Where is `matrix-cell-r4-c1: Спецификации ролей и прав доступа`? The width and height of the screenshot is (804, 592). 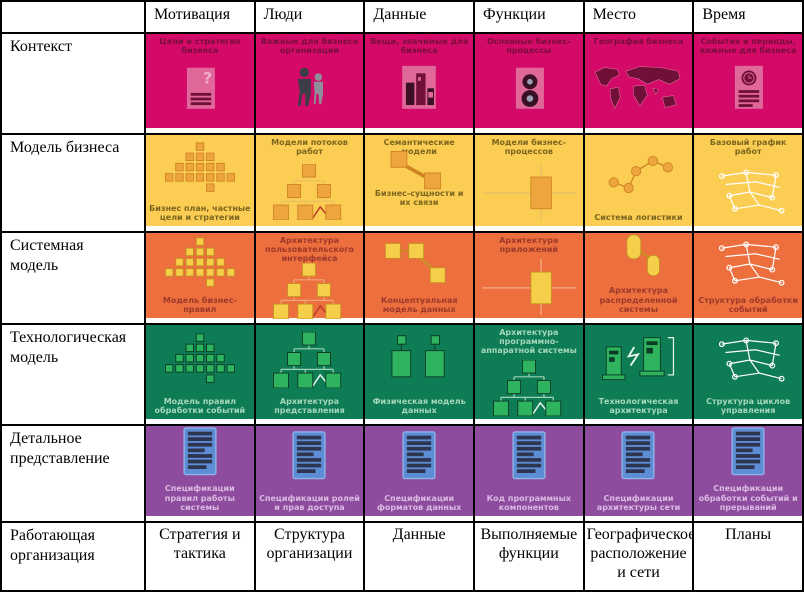 matrix-cell-r4-c1: Спецификации ролей и прав доступа is located at coordinates (309, 473).